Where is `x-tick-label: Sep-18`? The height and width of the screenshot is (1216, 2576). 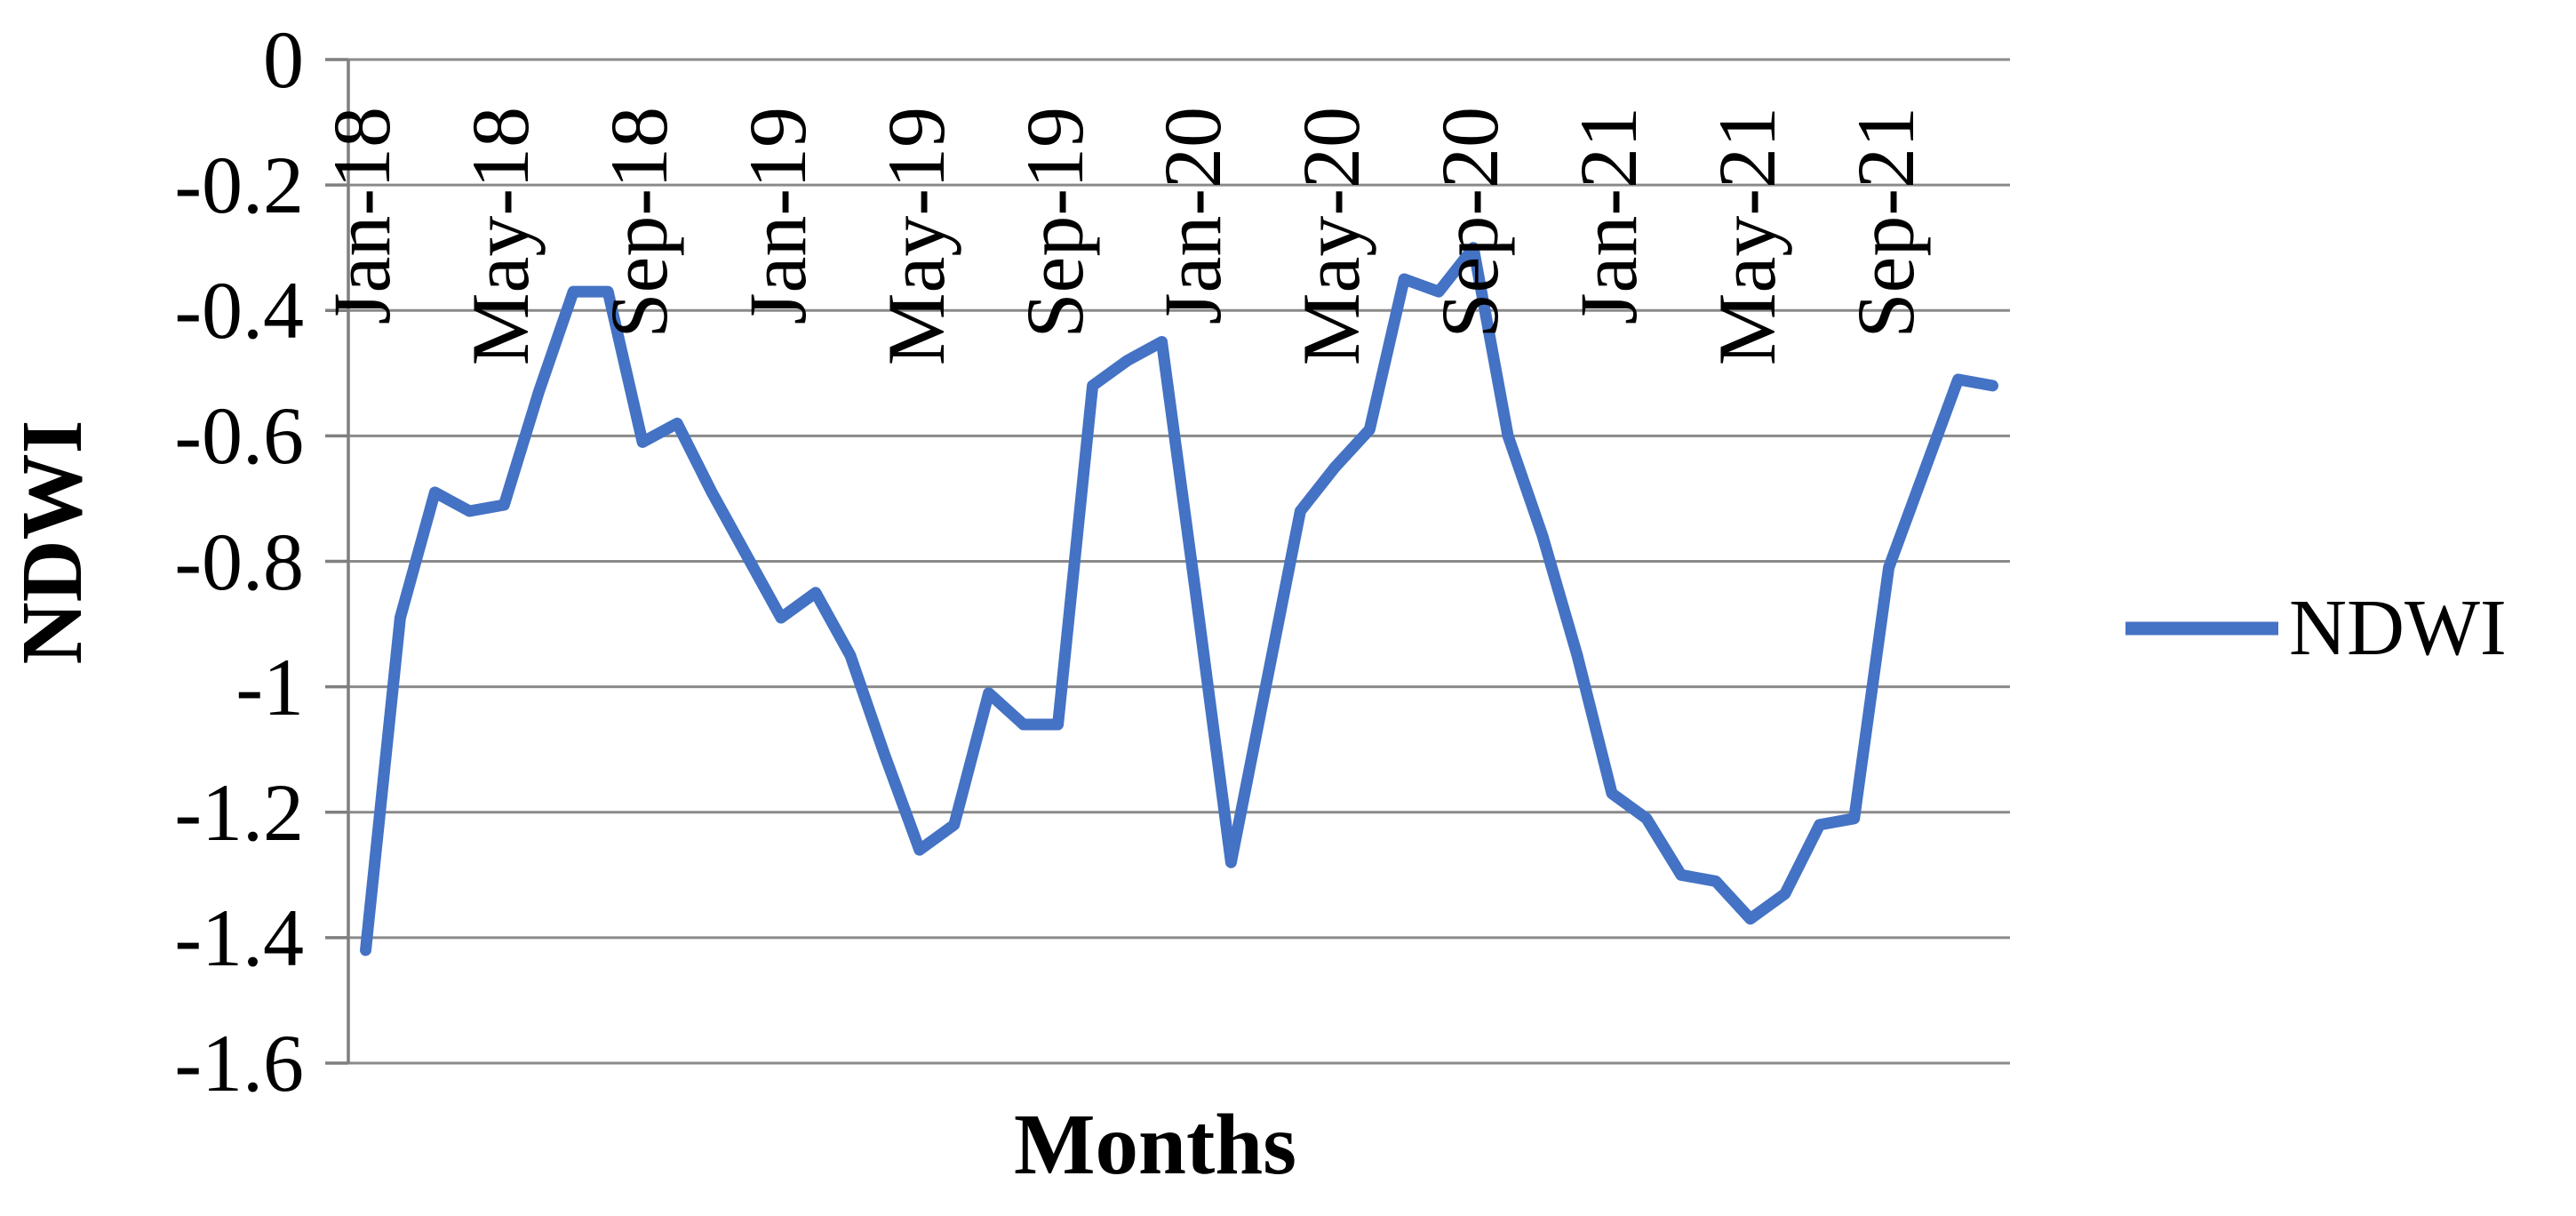 x-tick-label: Sep-18 is located at coordinates (639, 223).